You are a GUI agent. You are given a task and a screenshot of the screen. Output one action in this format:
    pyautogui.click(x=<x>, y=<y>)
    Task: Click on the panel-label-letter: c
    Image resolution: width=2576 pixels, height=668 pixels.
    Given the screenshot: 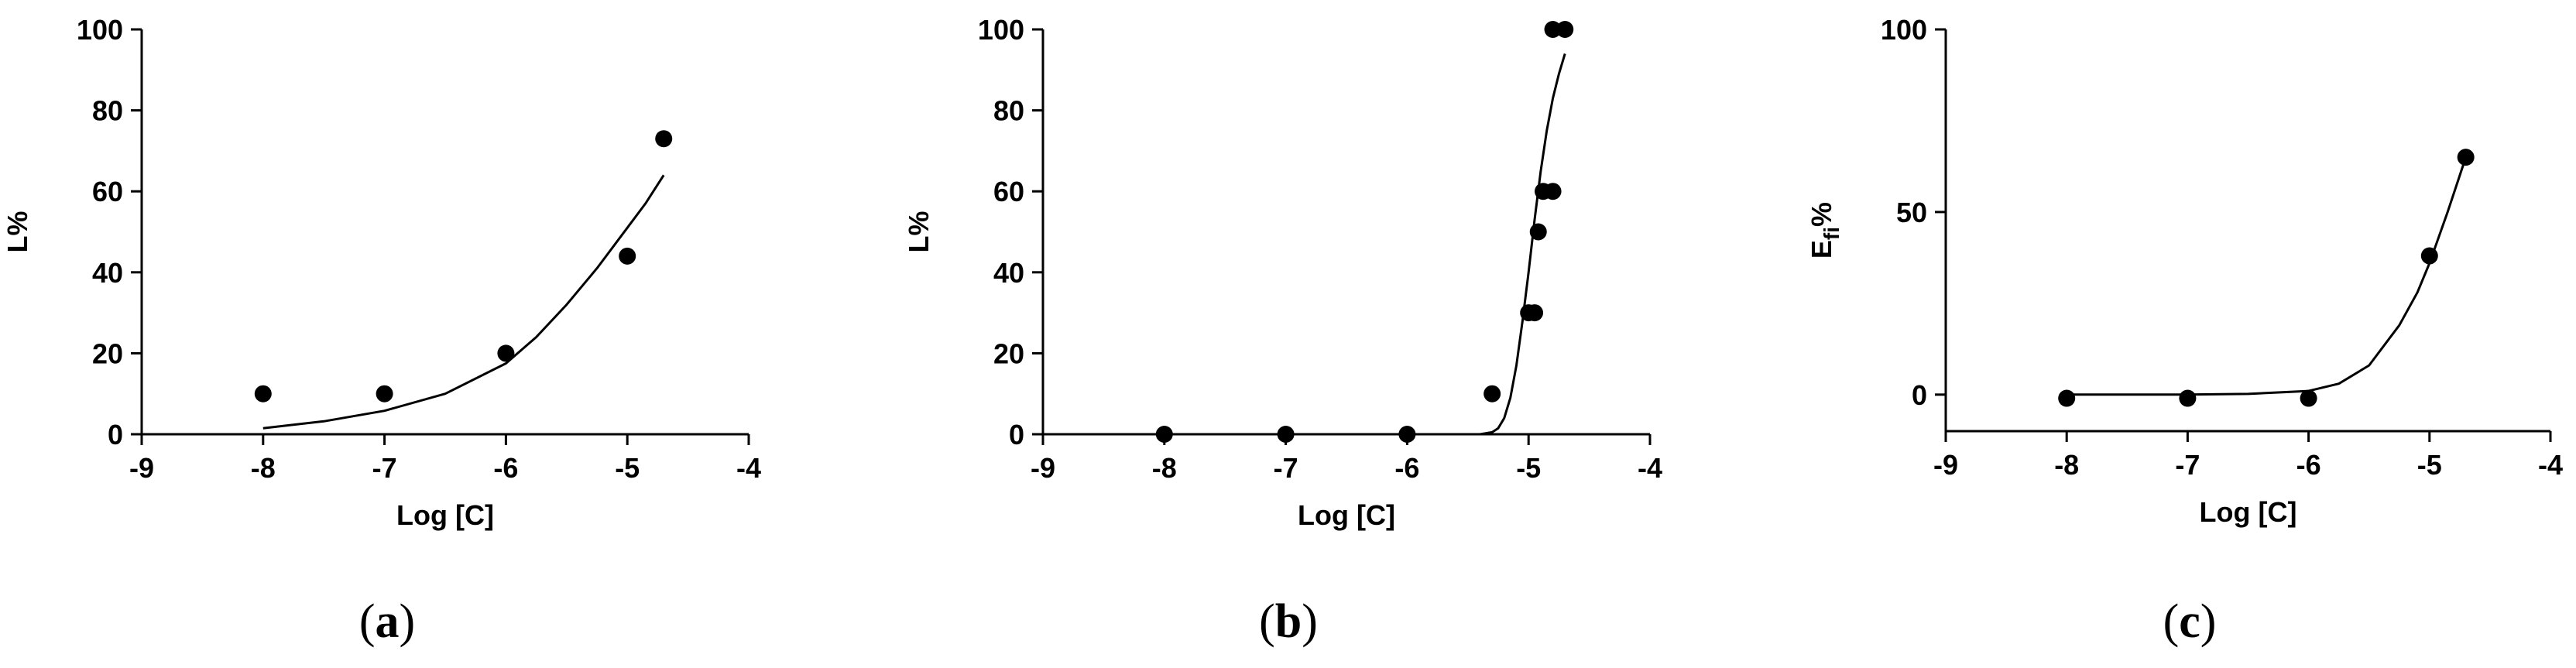 What is the action you would take?
    pyautogui.click(x=2189, y=621)
    